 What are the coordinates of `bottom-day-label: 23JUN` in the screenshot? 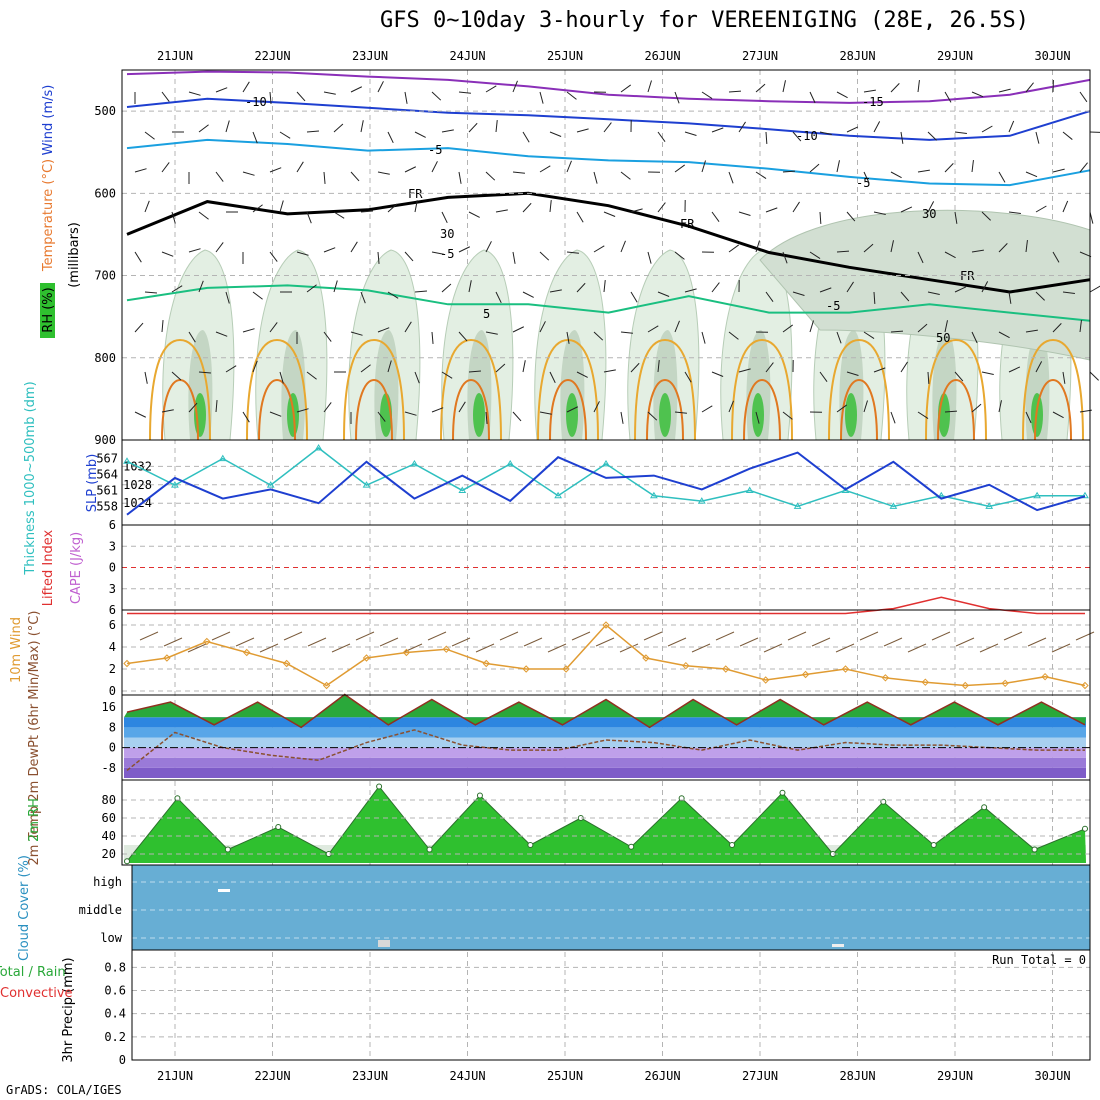 It's located at (370, 1076).